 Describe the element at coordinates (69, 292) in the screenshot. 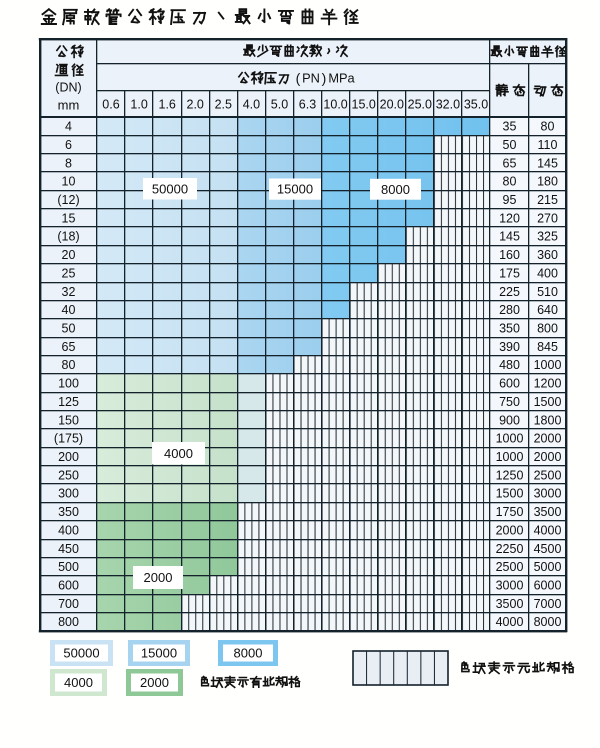

I see `svg-text: 32` at that location.